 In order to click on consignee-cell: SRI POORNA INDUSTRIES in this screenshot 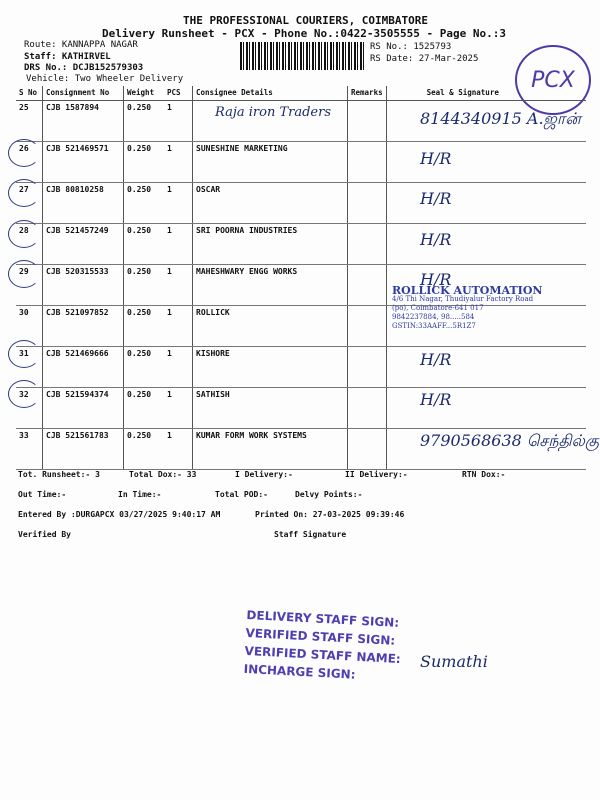, I will do `click(270, 244)`.